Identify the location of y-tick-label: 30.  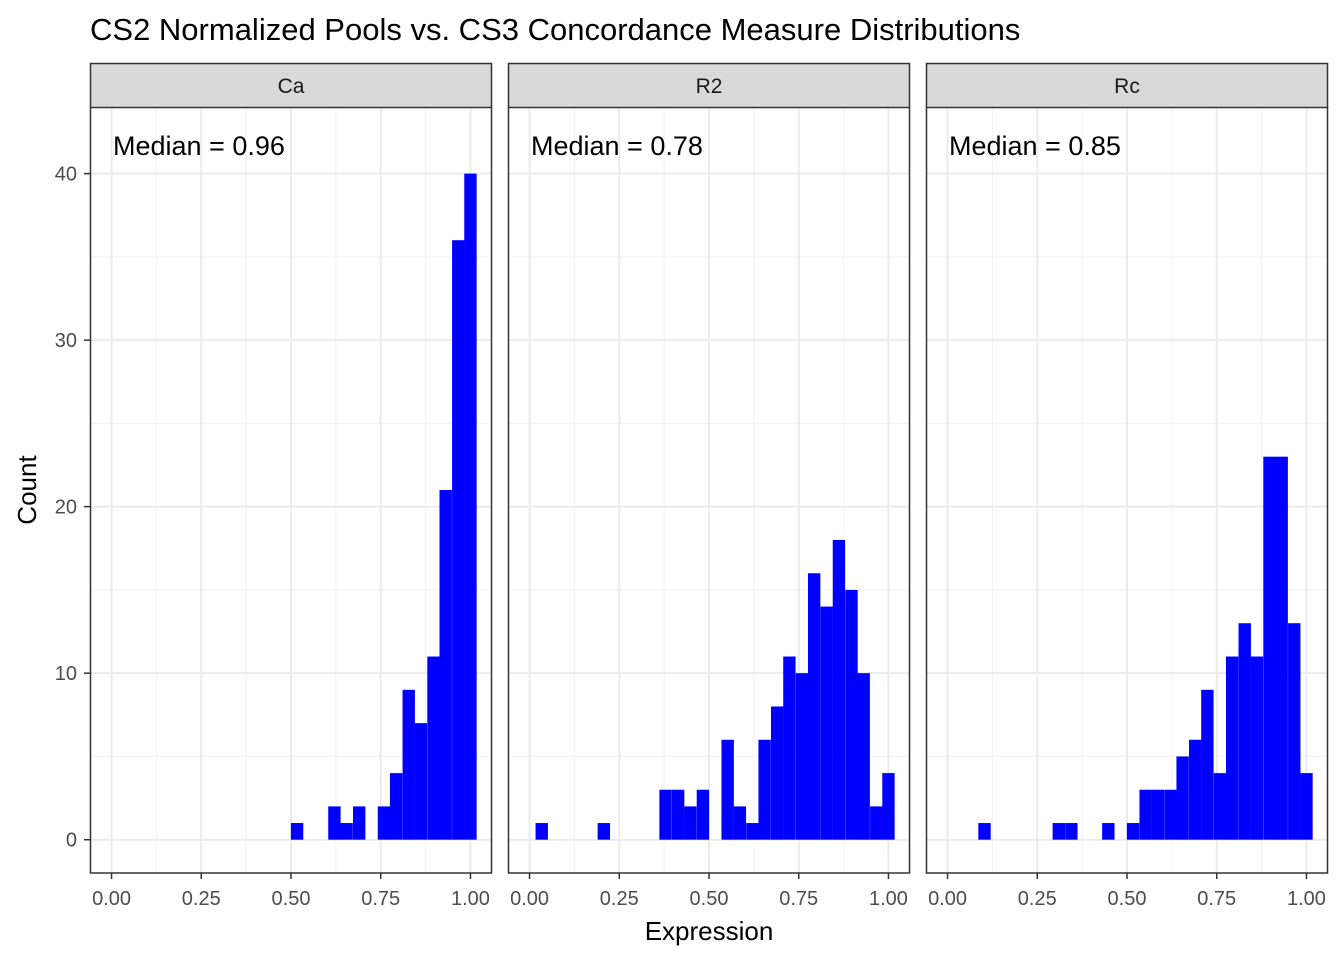
(66, 341).